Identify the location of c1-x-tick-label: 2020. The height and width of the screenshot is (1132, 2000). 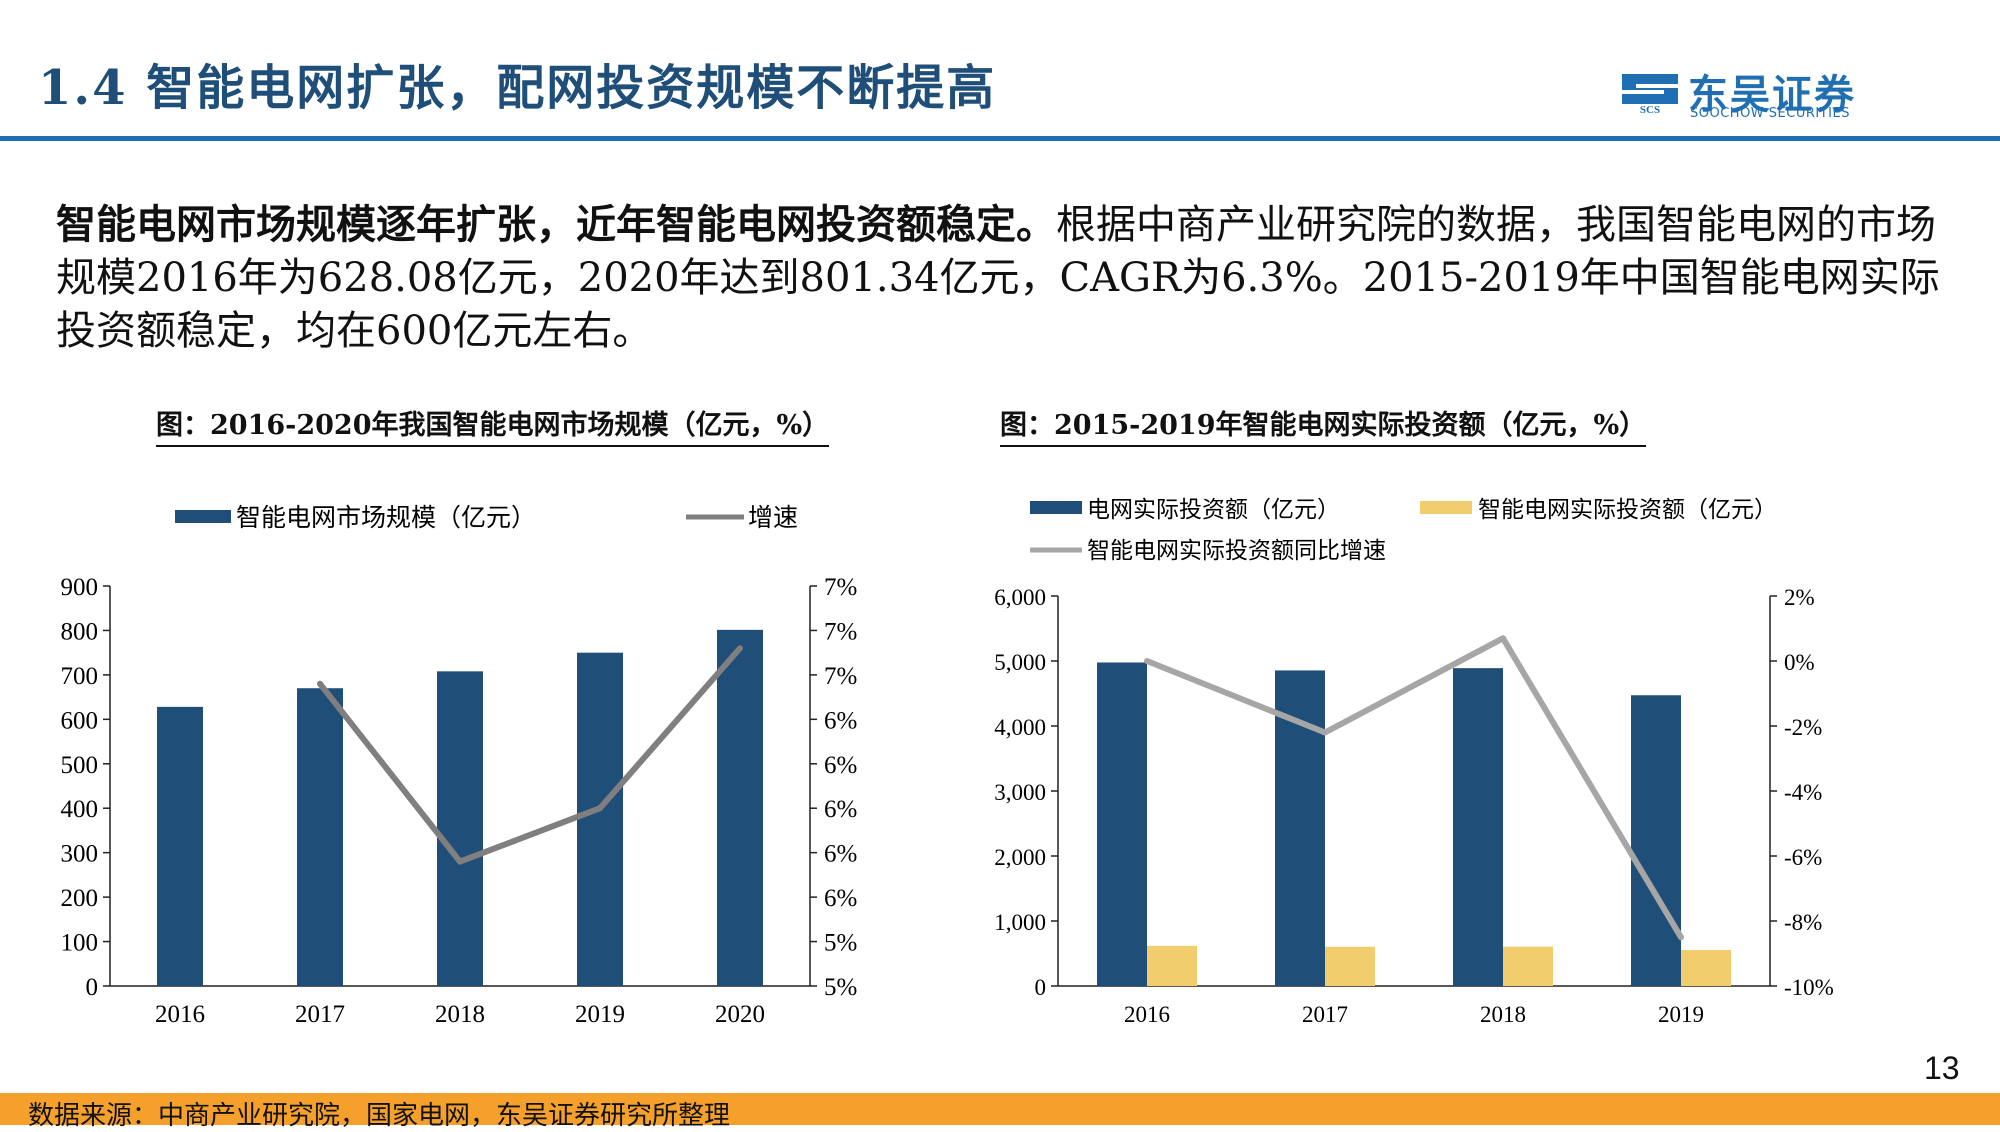
(740, 1014).